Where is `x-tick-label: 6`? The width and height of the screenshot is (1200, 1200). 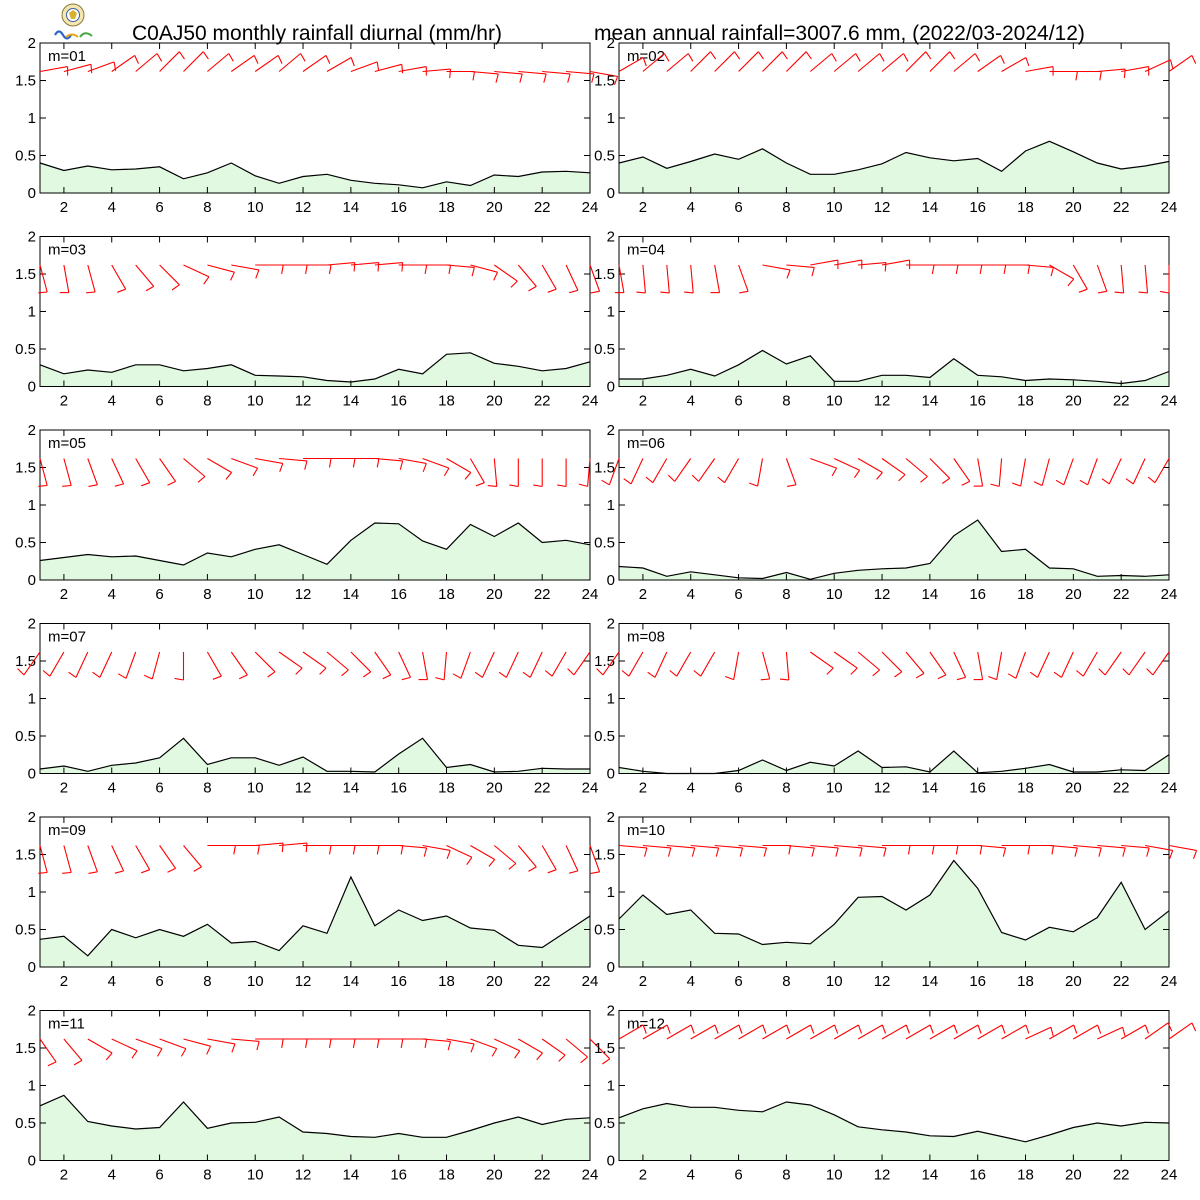 x-tick-label: 6 is located at coordinates (159, 207).